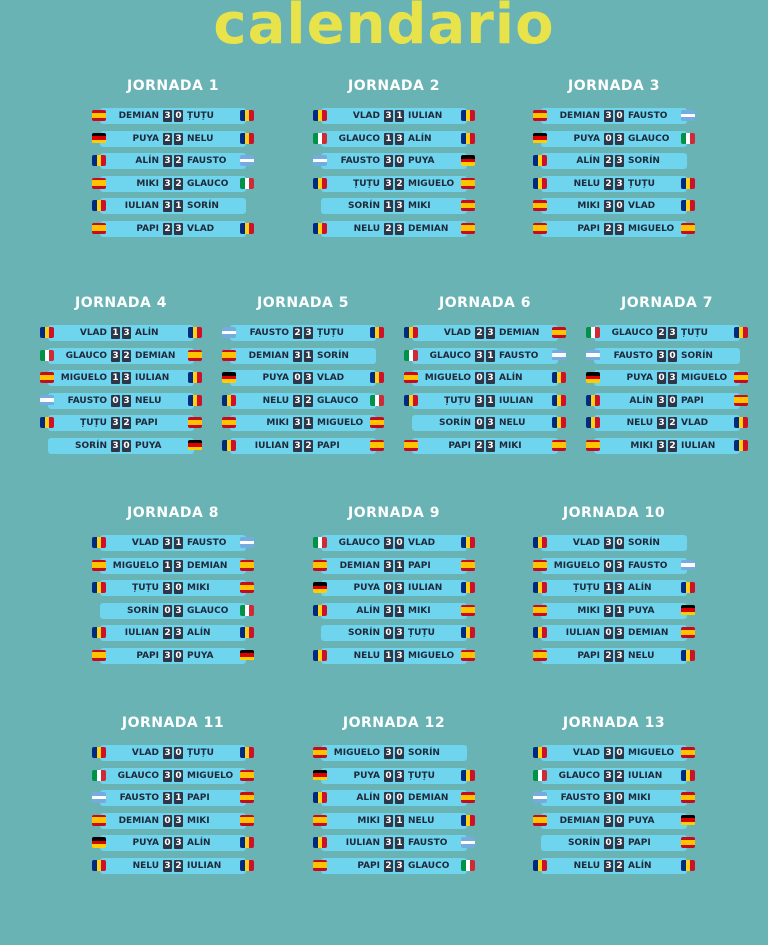 This screenshot has width=768, height=945. What do you see at coordinates (429, 865) in the screenshot?
I see `away-team: GLAUCO` at bounding box center [429, 865].